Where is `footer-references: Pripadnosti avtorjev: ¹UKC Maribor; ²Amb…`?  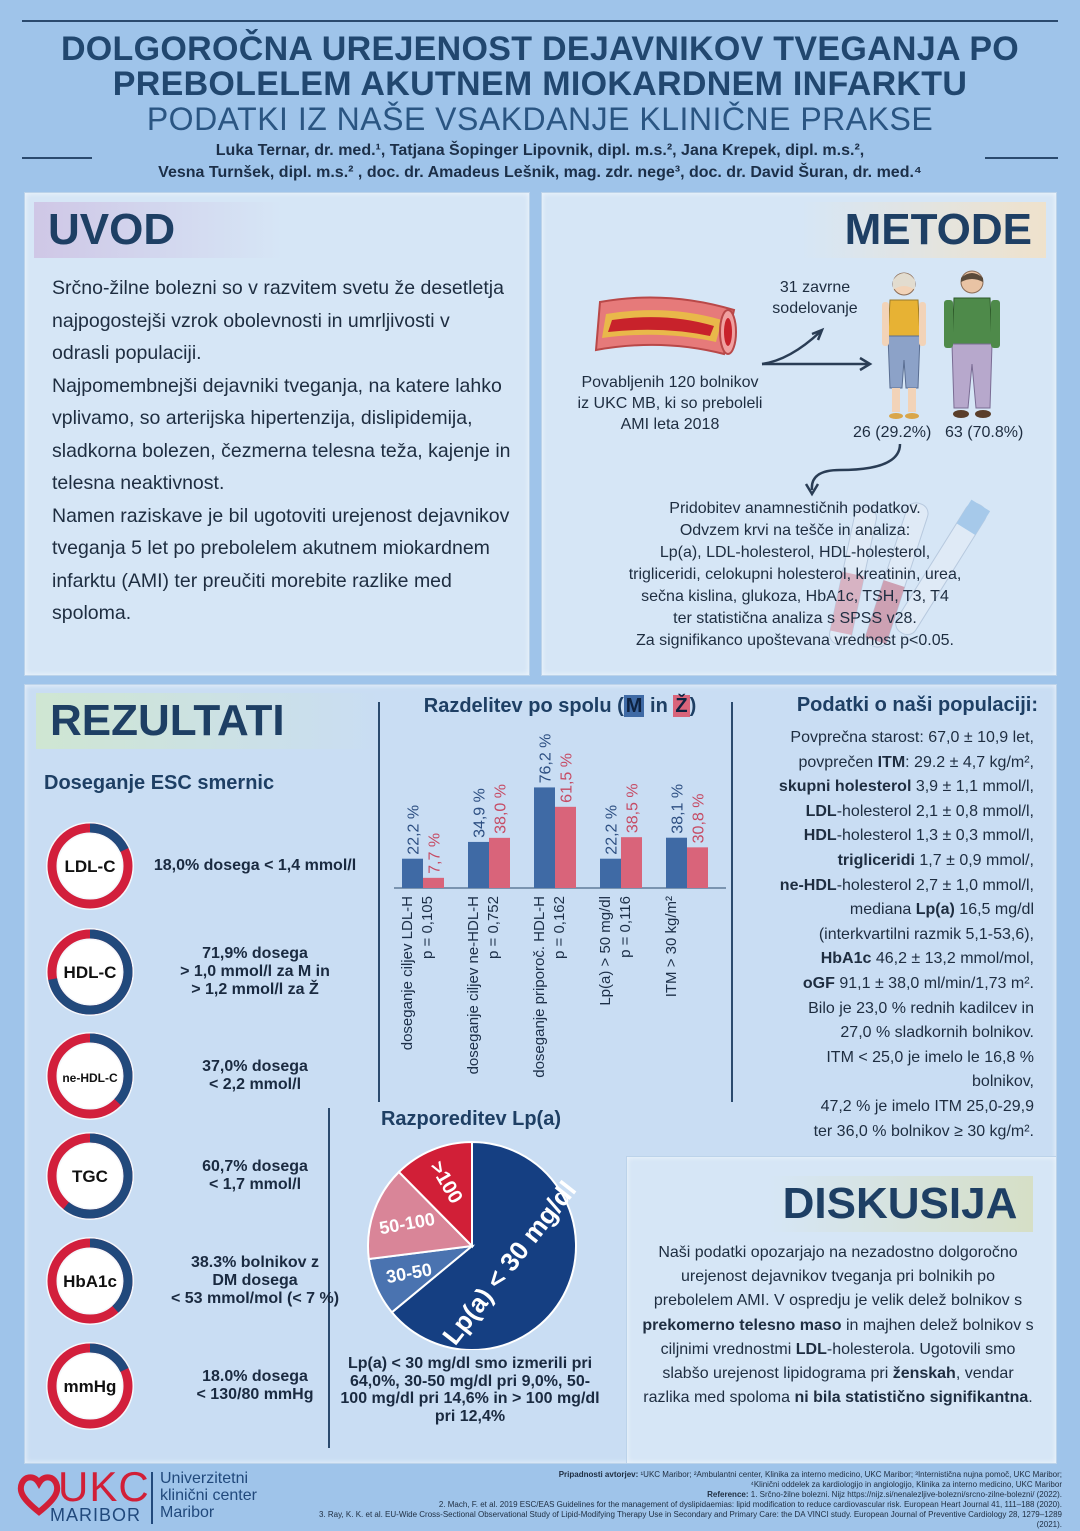
footer-references: Pripadnosti avtorjev: ¹UKC Maribor; ²Amb… is located at coordinates (681, 1500).